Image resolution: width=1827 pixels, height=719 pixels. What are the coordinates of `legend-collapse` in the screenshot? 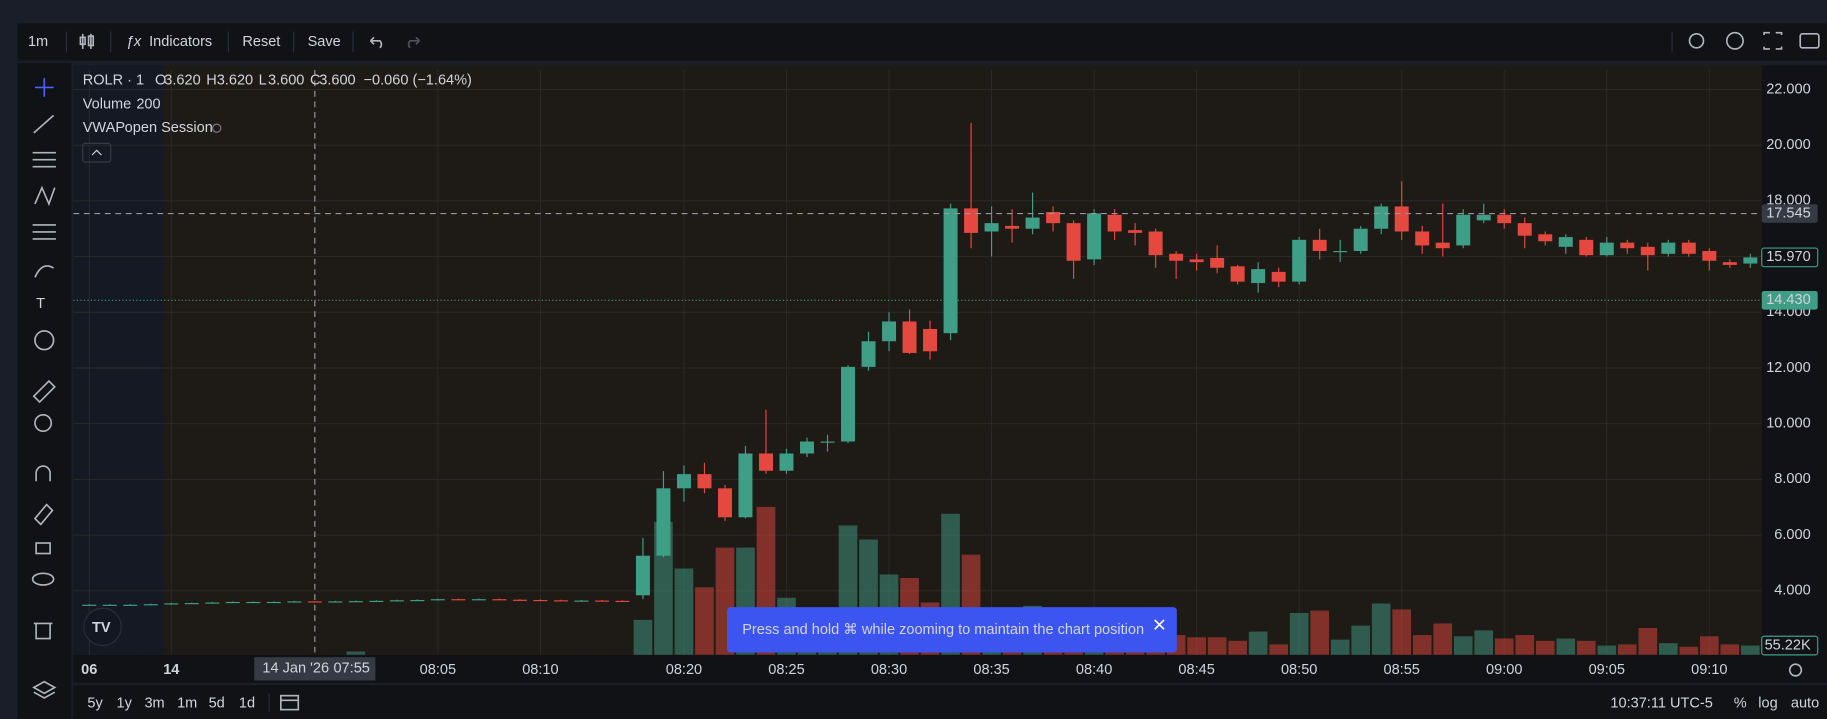 It's located at (97, 152).